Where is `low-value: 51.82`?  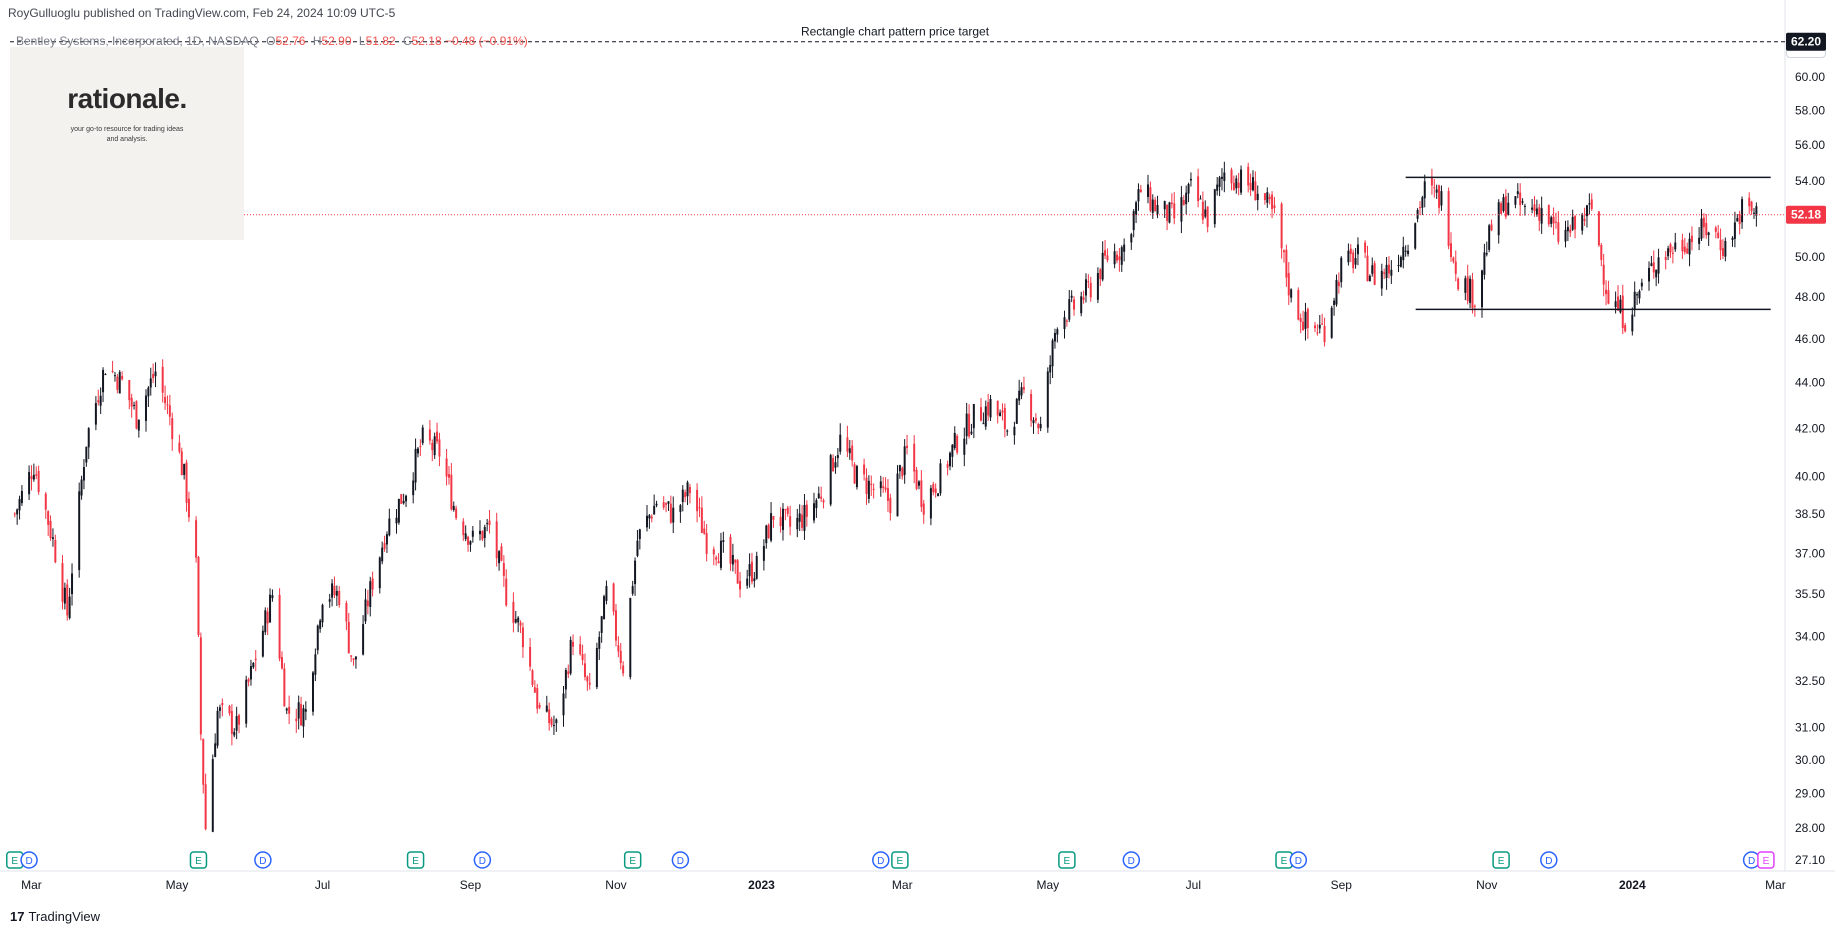 low-value: 51.82 is located at coordinates (380, 41).